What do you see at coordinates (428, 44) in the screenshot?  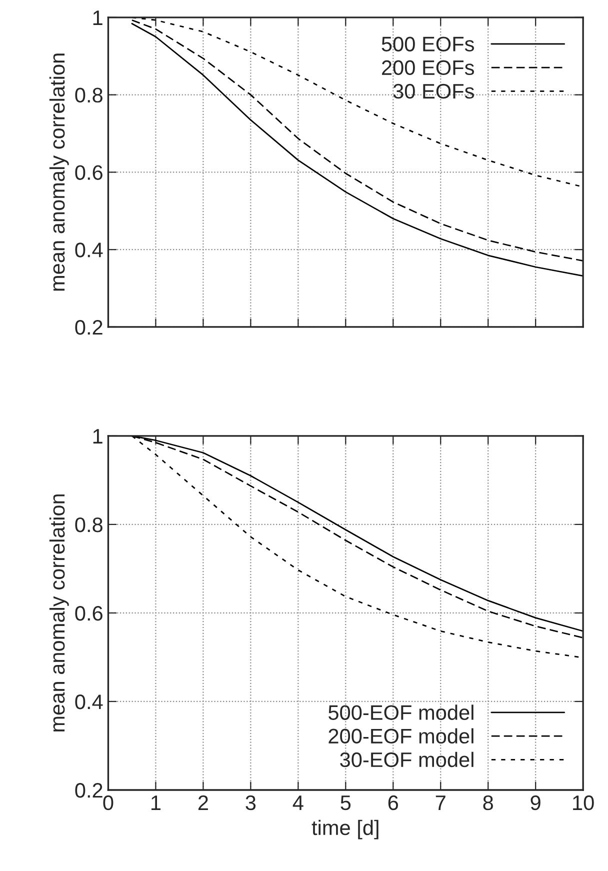 I see `legend-label: 500 EOFs` at bounding box center [428, 44].